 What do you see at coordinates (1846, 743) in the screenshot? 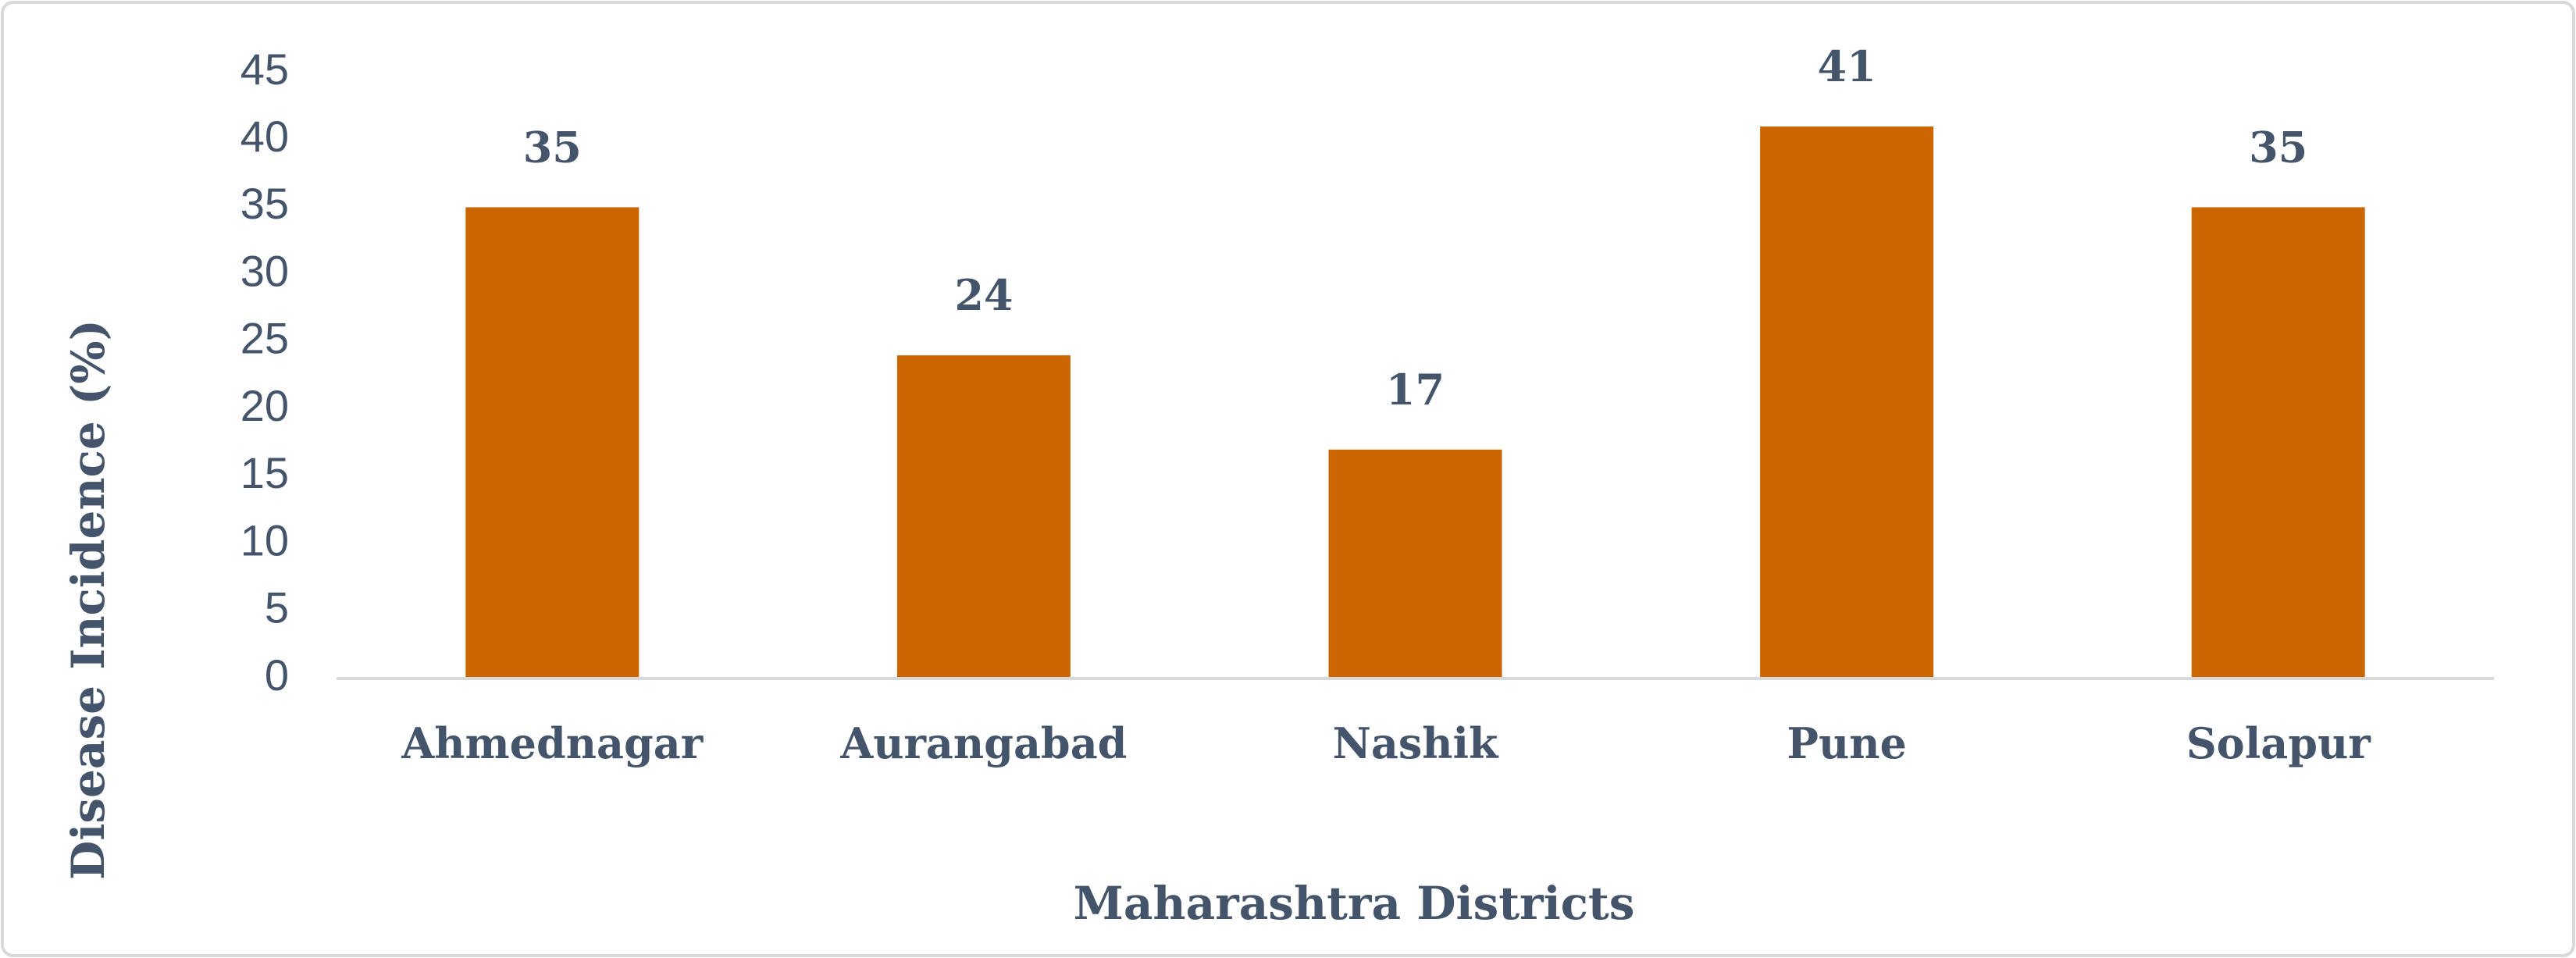
I see `x-tick-label: Pune` at bounding box center [1846, 743].